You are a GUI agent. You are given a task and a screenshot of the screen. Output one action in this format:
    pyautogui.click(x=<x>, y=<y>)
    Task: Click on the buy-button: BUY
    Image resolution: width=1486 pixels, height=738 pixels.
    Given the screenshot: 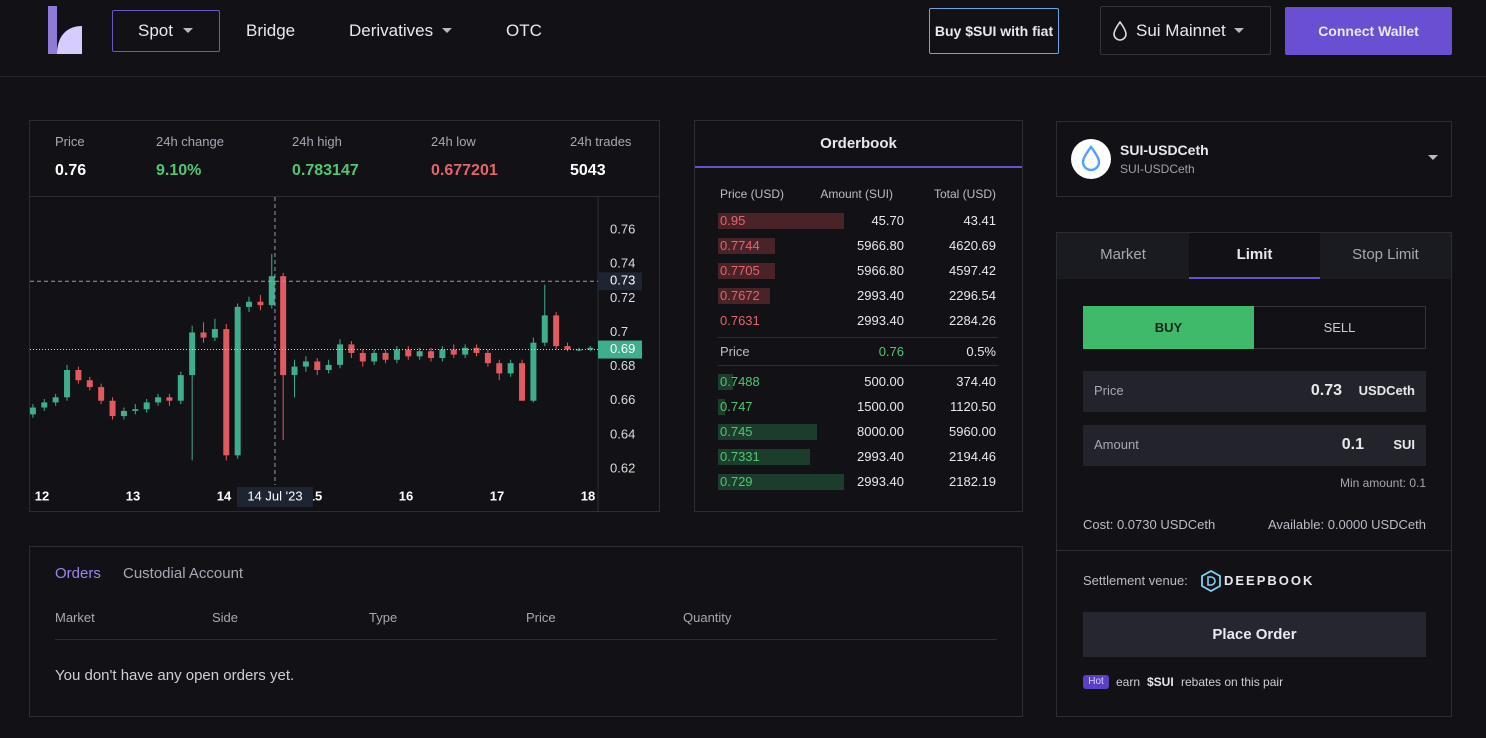 What is the action you would take?
    pyautogui.click(x=1168, y=327)
    